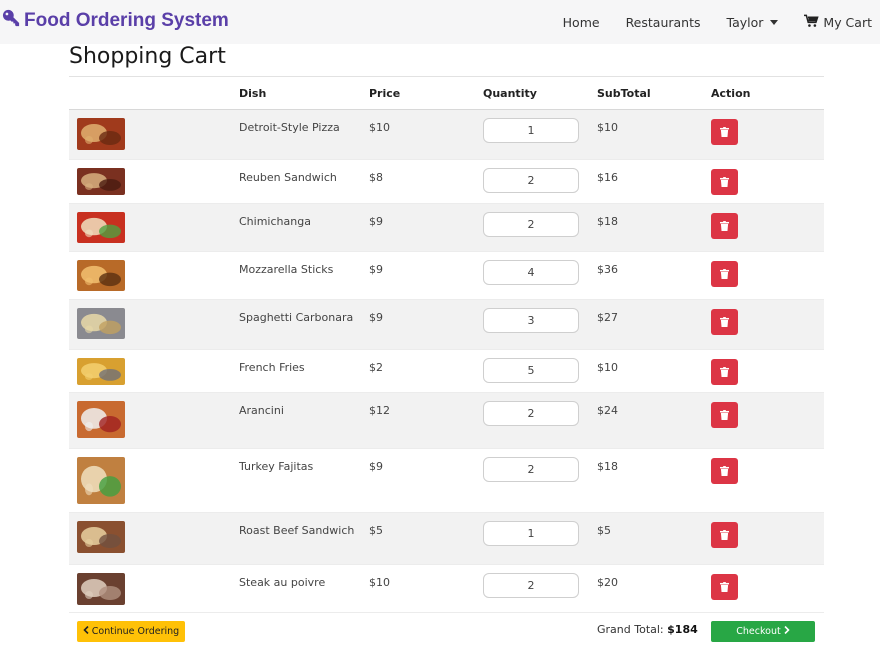 The width and height of the screenshot is (880, 660). Describe the element at coordinates (304, 181) in the screenshot. I see `dish-cell: Reuben Sandwich` at that location.